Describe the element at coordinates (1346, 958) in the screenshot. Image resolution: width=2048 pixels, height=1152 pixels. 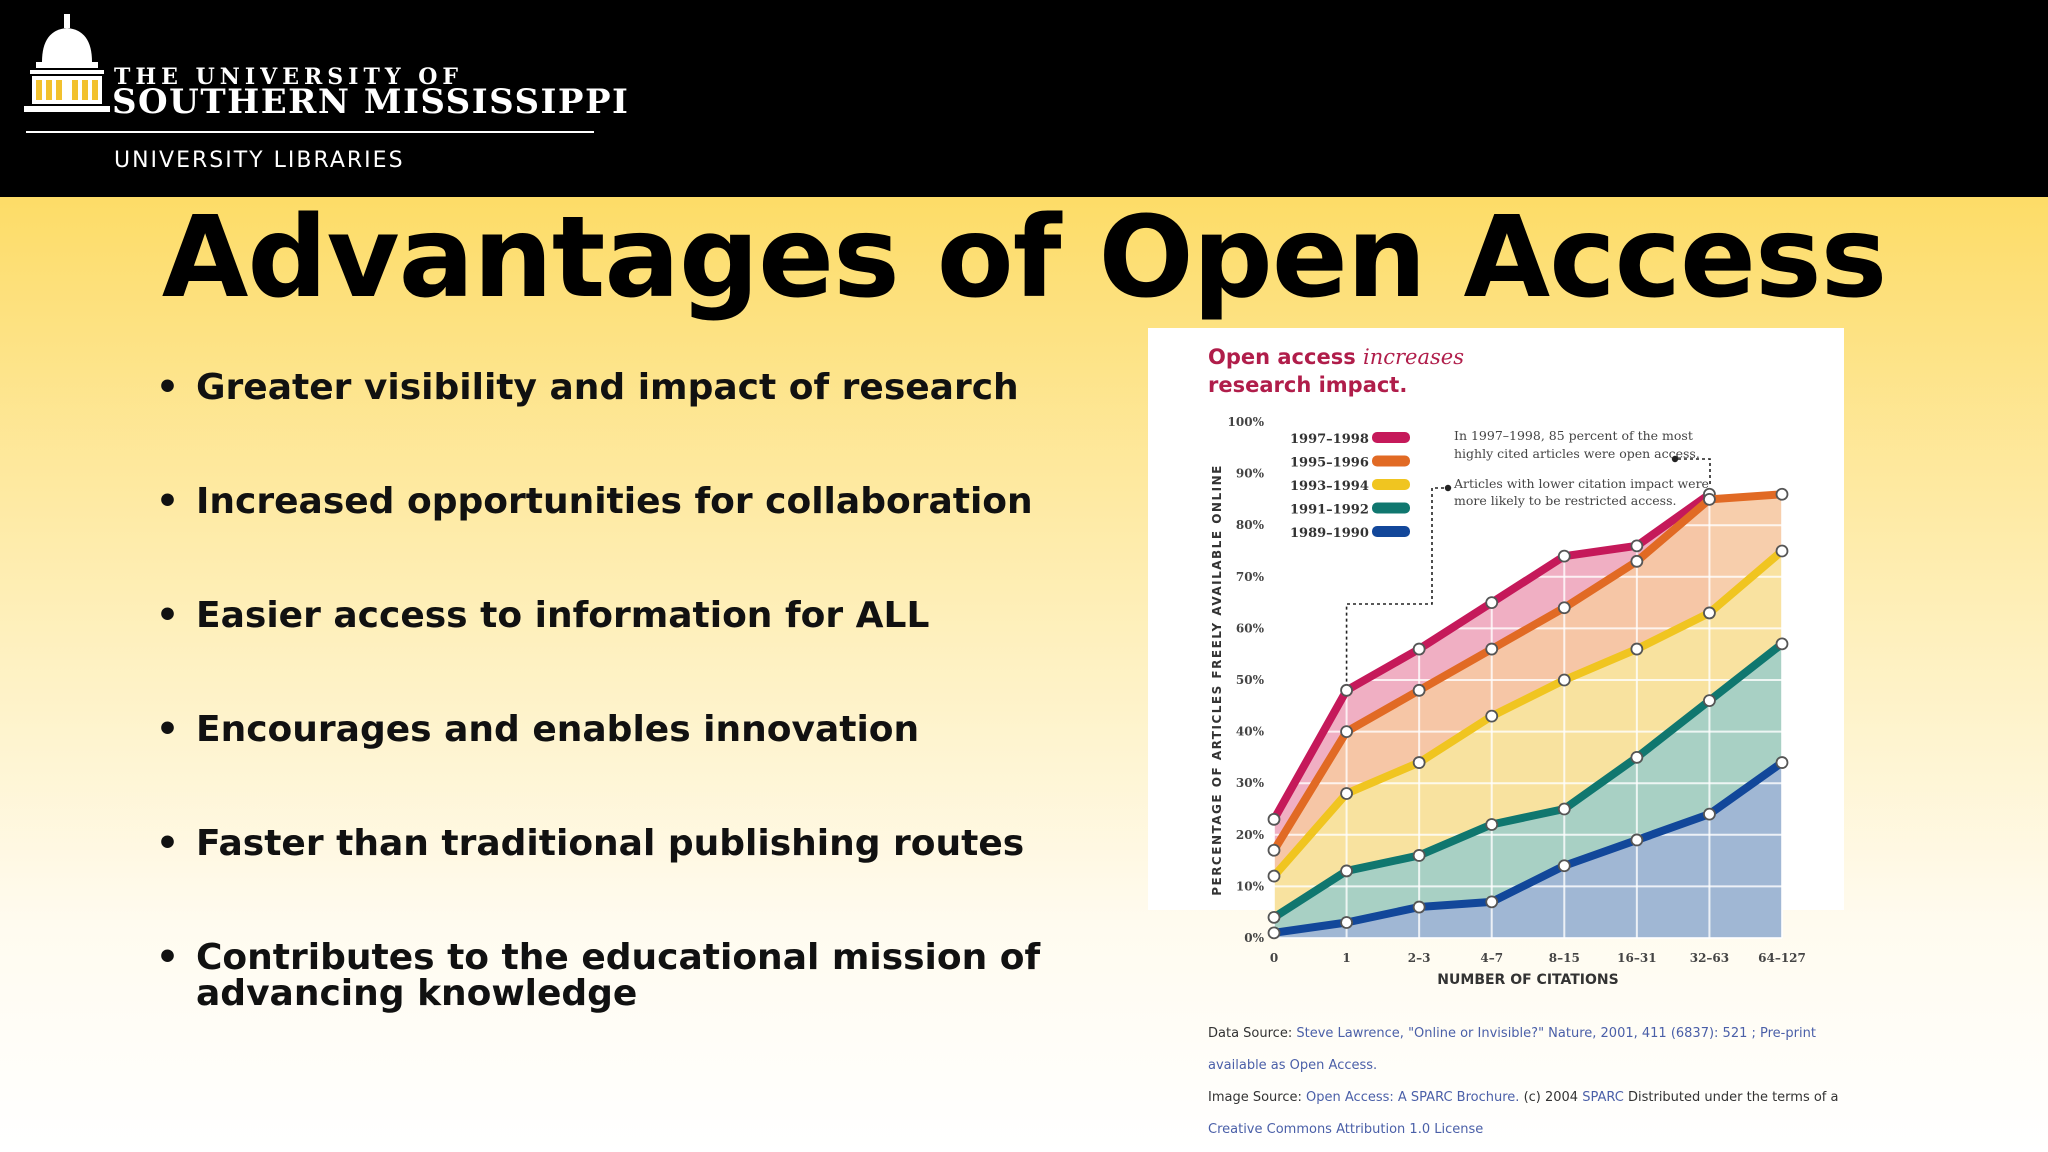
I see `x-tick-label: 1` at that location.